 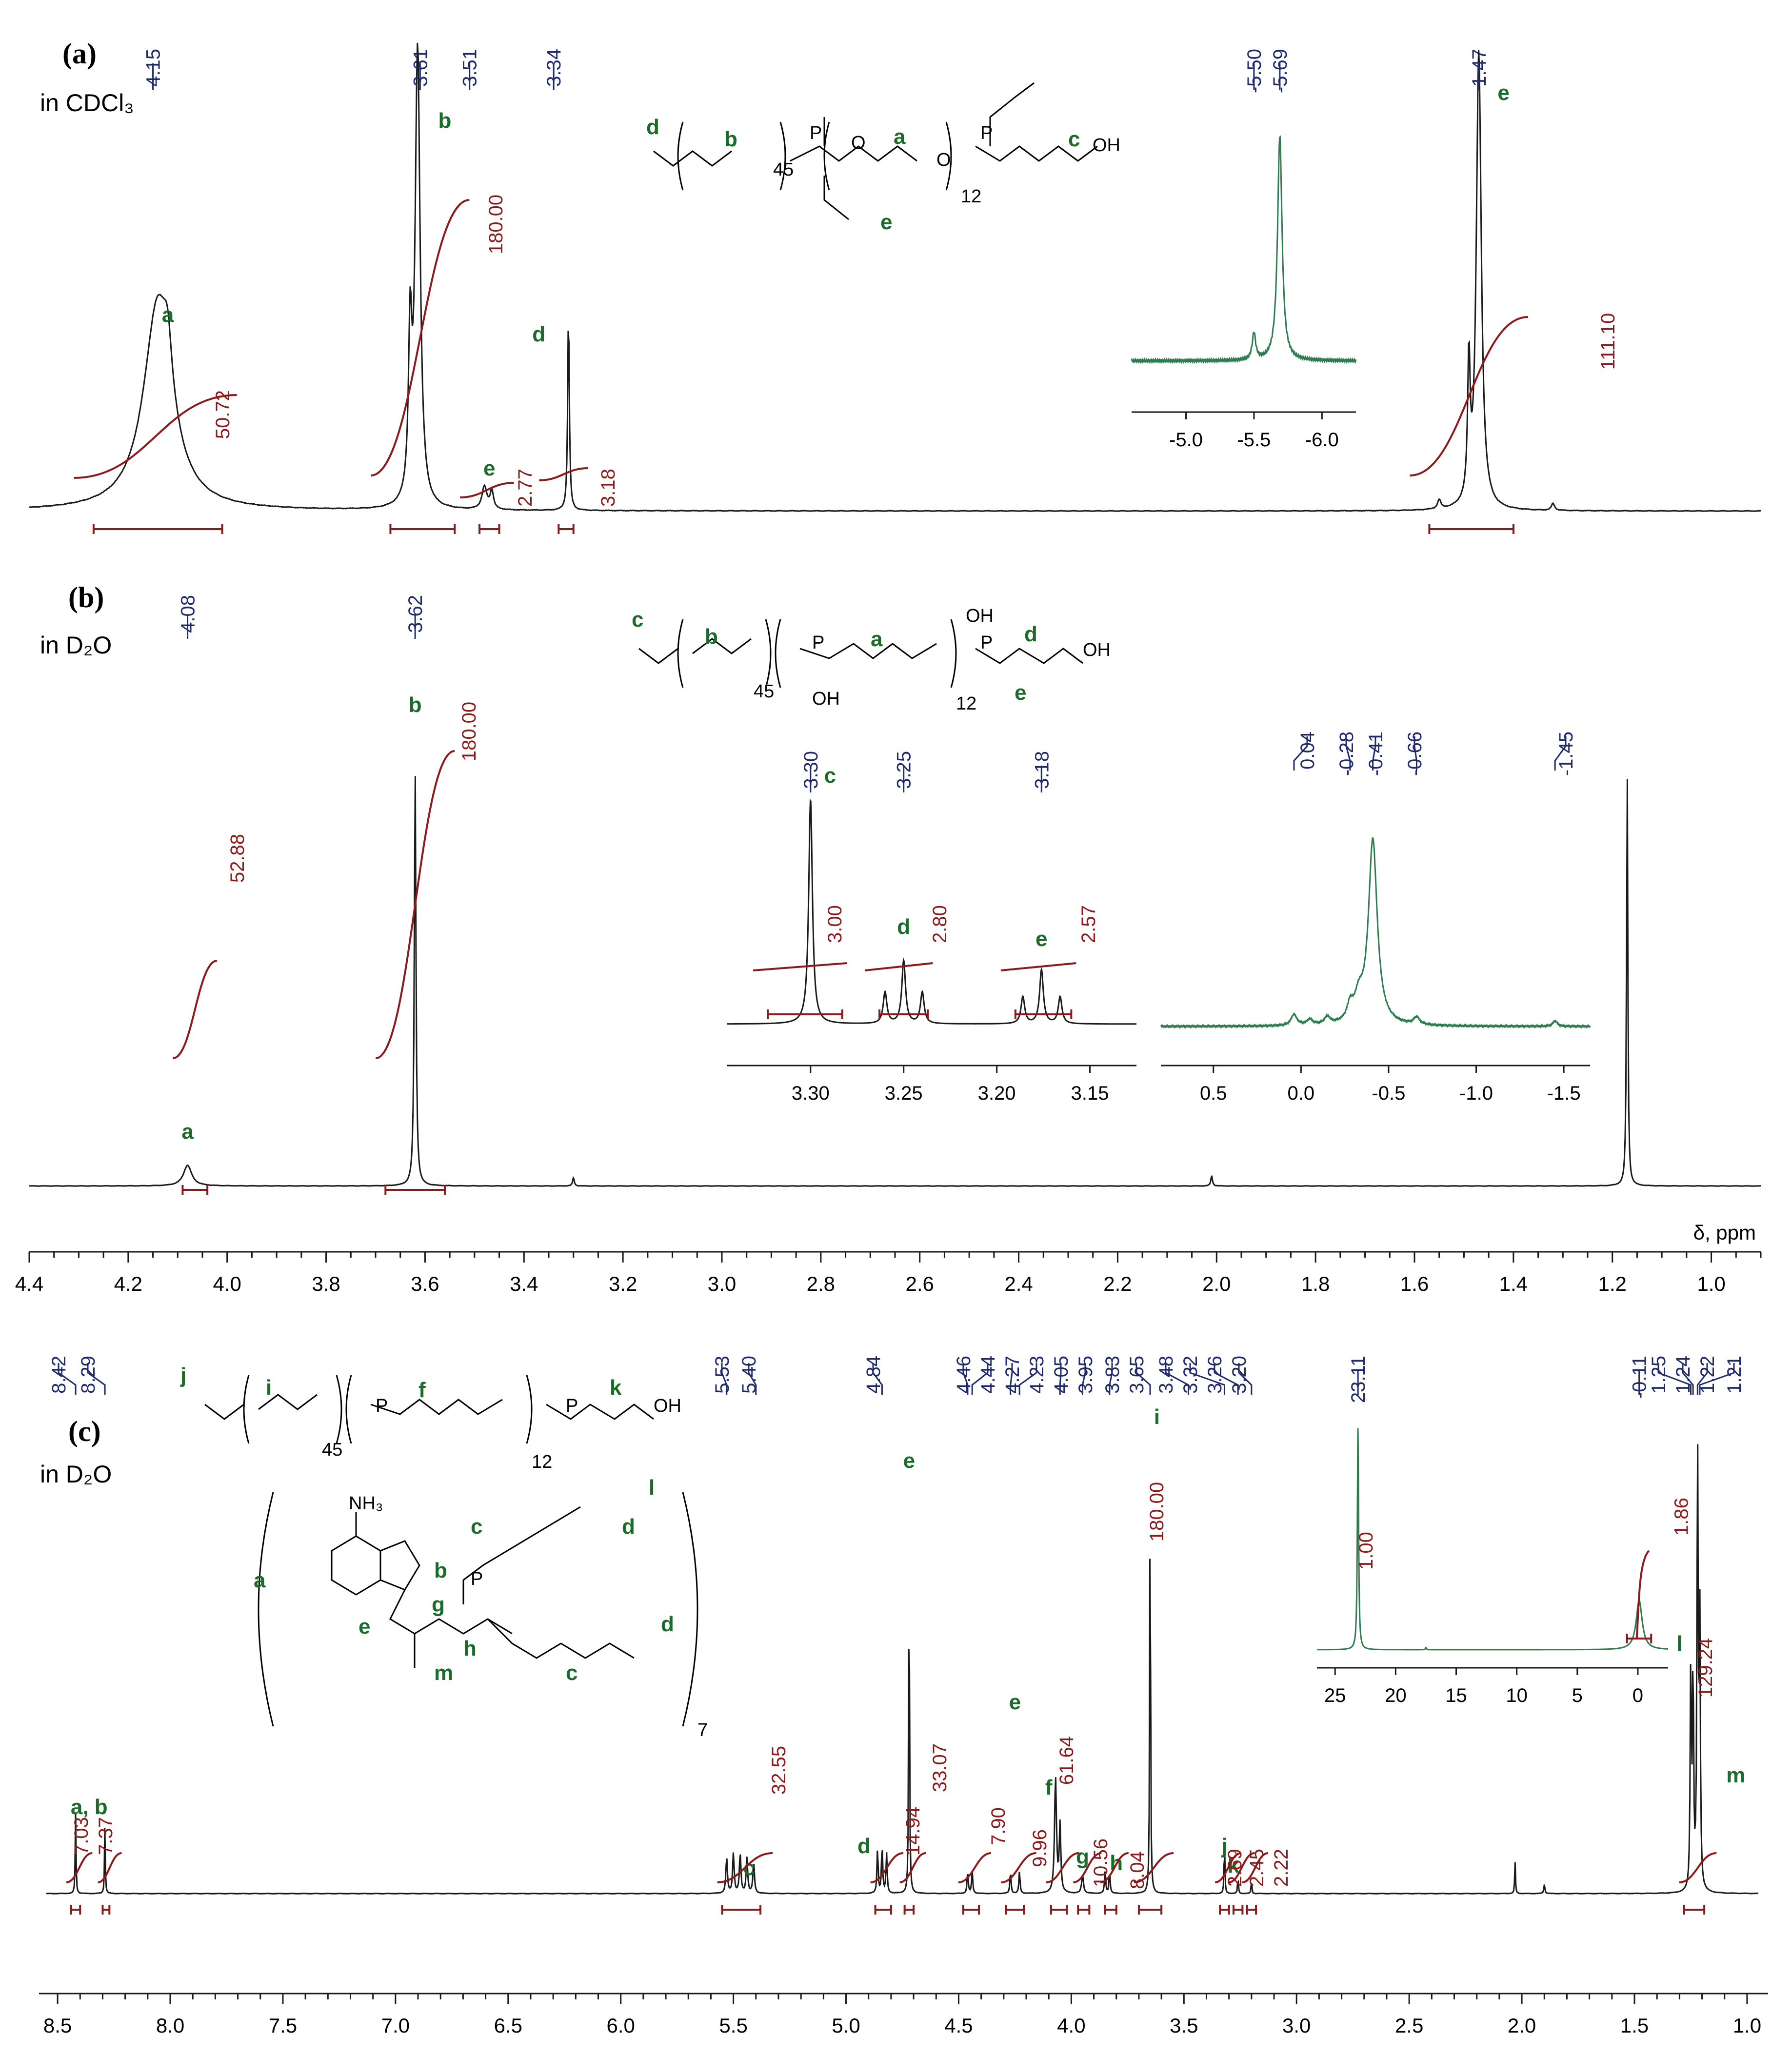 What do you see at coordinates (1215, 1375) in the screenshot?
I see `peak-label-c-15: 3.26` at bounding box center [1215, 1375].